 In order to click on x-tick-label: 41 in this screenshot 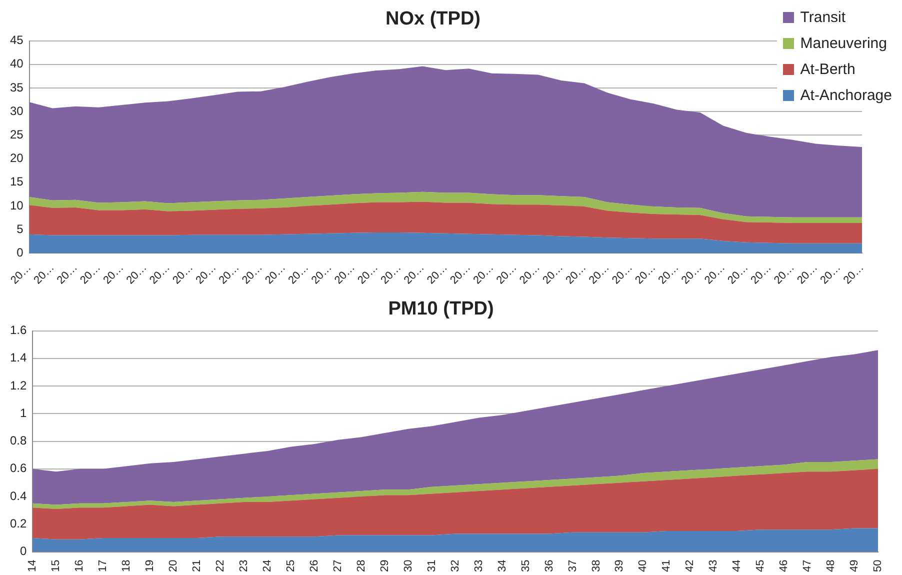, I will do `click(666, 566)`.